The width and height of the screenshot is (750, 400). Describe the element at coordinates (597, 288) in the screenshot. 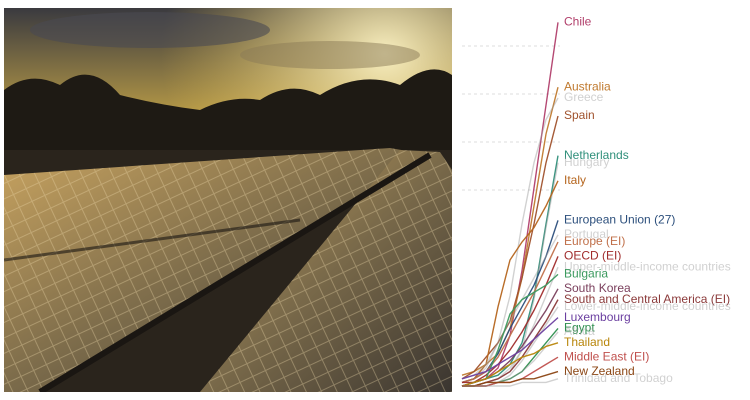

I see `series-label: South Korea` at that location.